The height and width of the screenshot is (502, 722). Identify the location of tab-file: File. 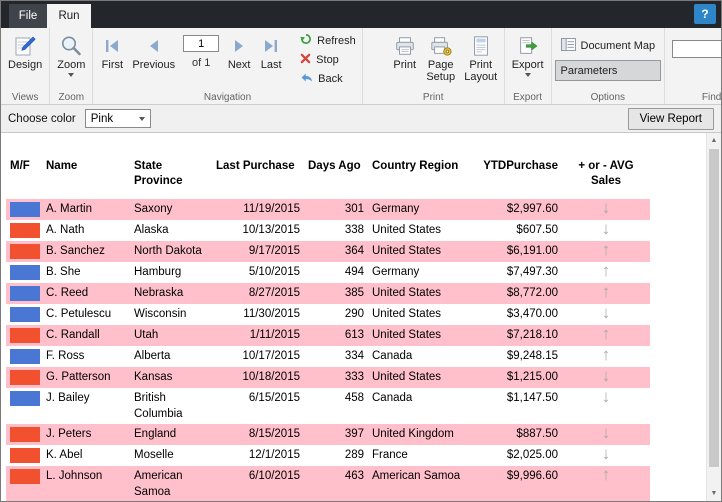
(28, 16).